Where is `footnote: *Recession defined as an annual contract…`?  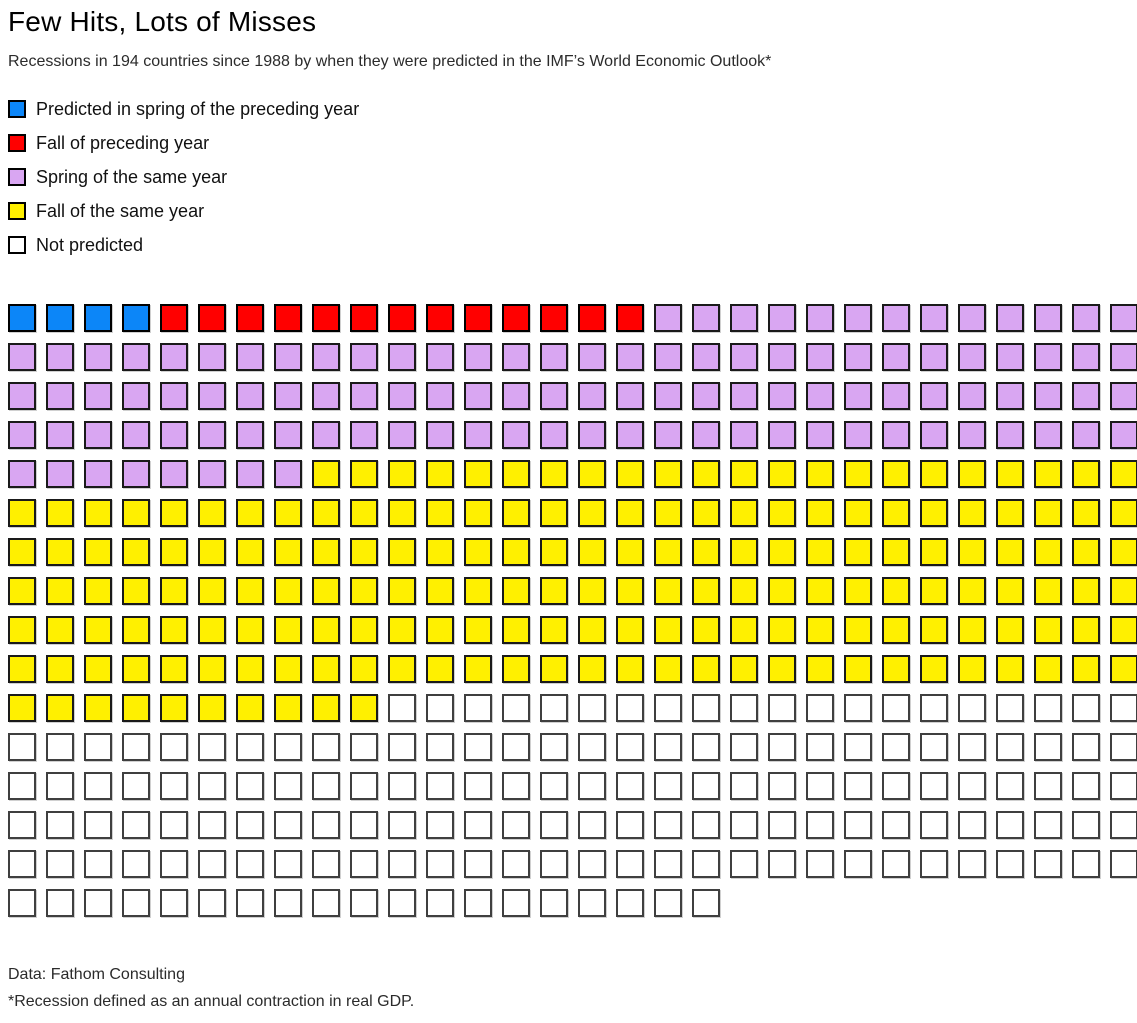 footnote: *Recession defined as an annual contract… is located at coordinates (211, 1001).